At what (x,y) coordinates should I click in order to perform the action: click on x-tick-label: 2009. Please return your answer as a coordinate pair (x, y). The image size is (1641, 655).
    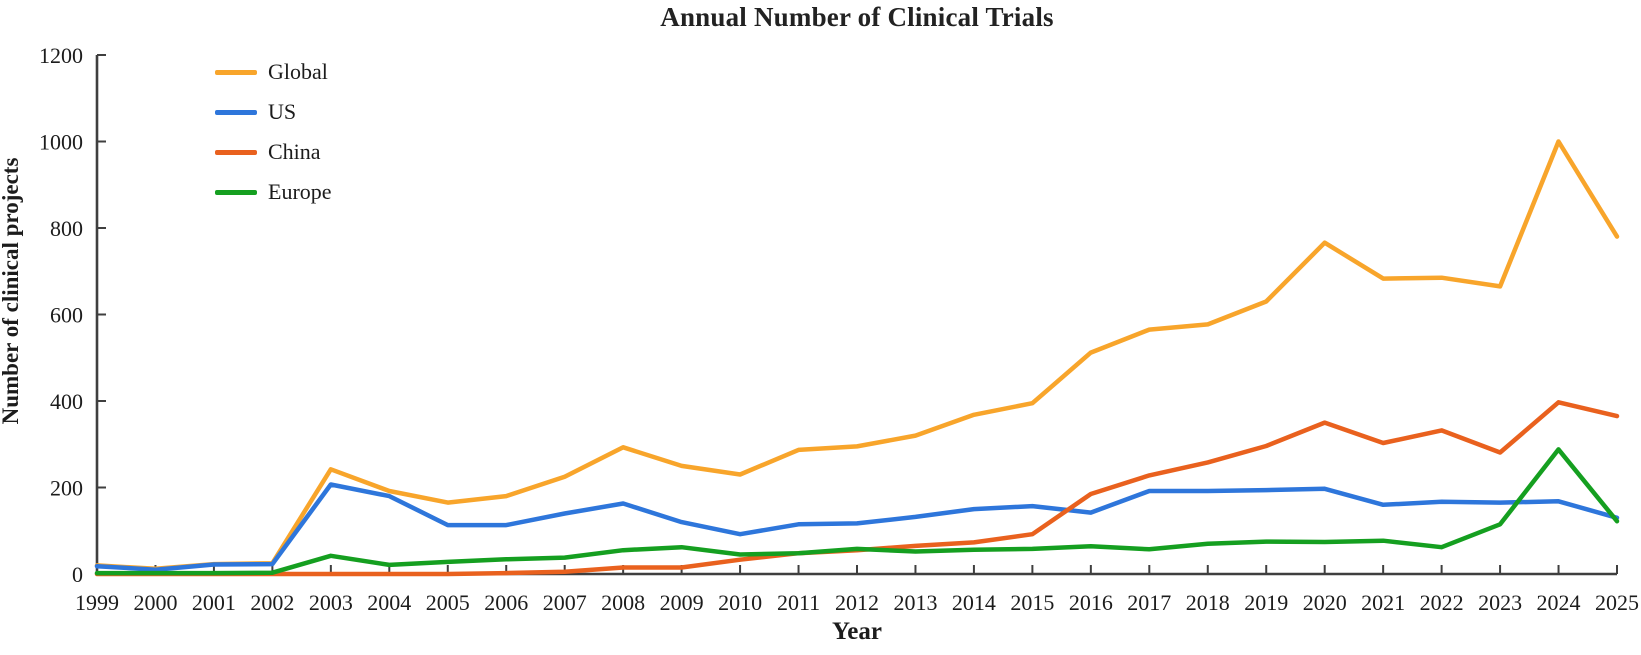
    Looking at the image, I should click on (682, 602).